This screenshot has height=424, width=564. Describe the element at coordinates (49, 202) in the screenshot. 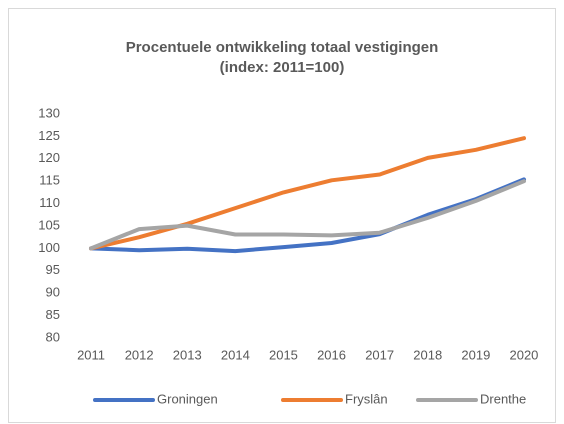

I see `y-tick-label: 110` at that location.